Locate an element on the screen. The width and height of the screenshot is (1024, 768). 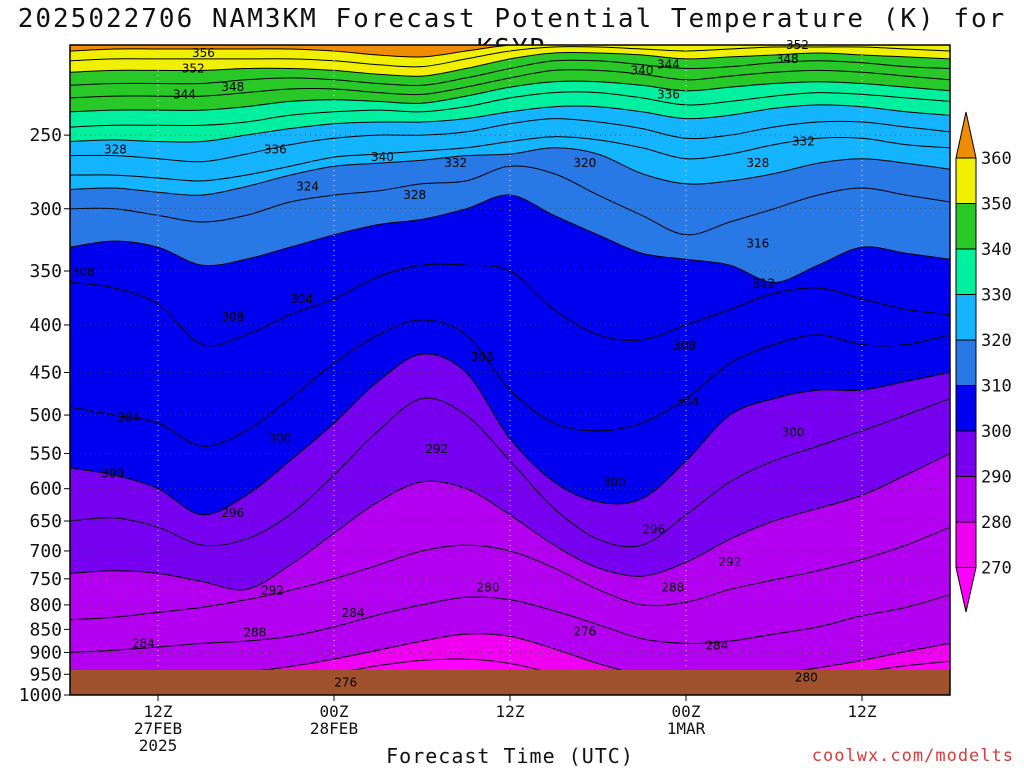
credit-link: coolwx.com/modelts is located at coordinates (912, 756).